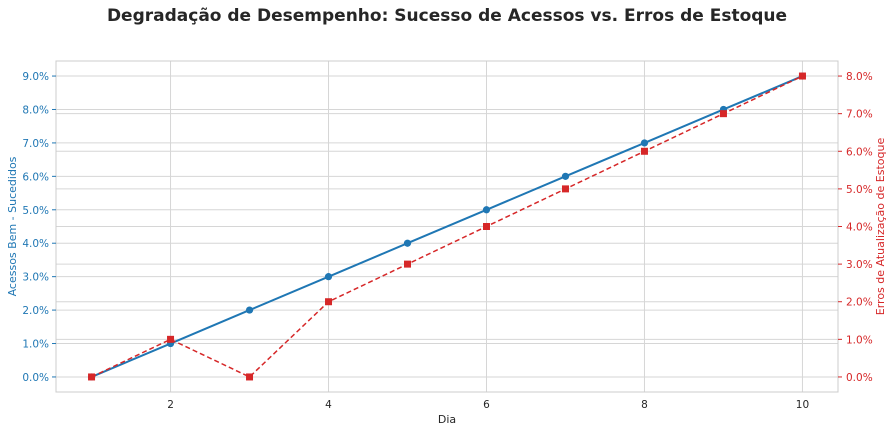  I want to click on y-left-tick-label: 1.0%, so click(35, 345).